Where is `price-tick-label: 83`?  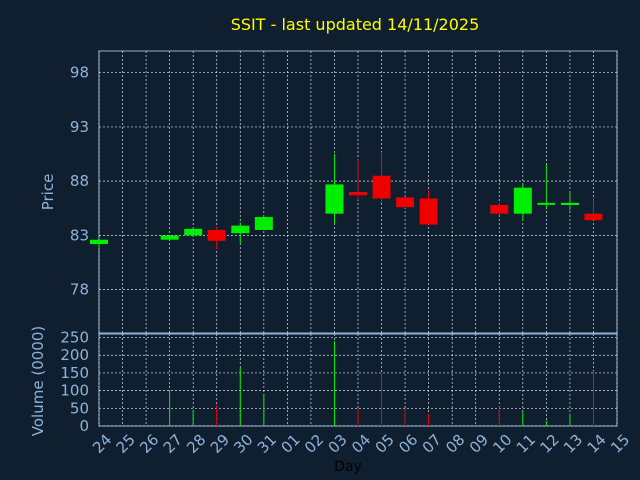
price-tick-label: 83 is located at coordinates (79, 235).